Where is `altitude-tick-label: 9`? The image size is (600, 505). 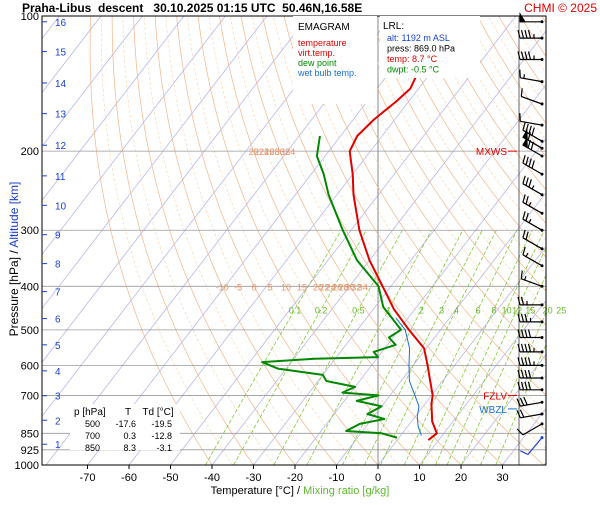 altitude-tick-label: 9 is located at coordinates (58, 236).